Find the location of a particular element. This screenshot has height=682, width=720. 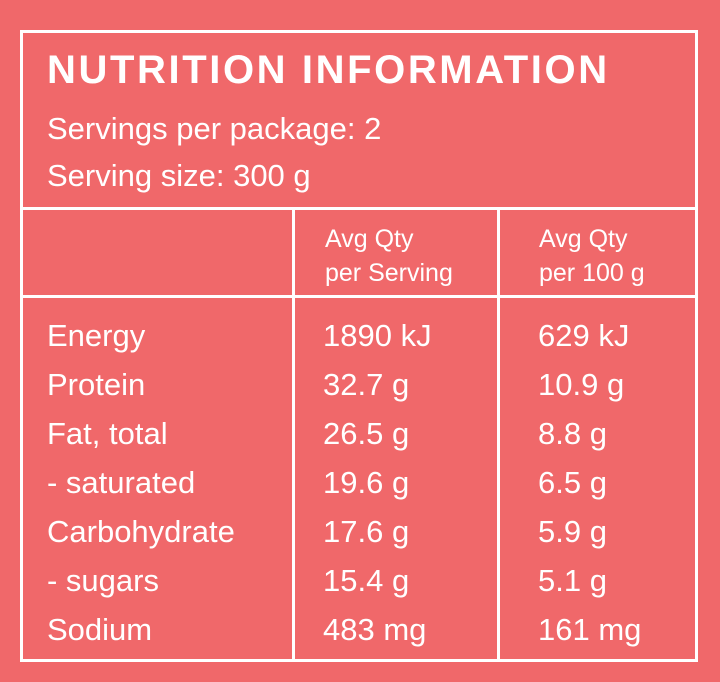

qty-per-100g: 161 mg is located at coordinates (590, 629).